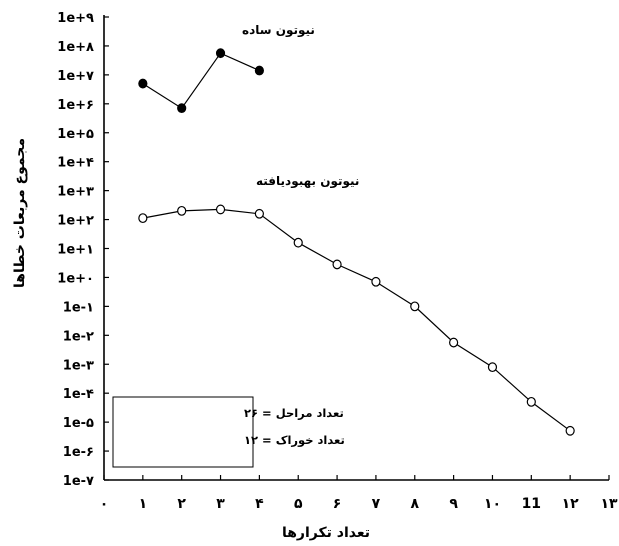  What do you see at coordinates (78, 365) in the screenshot?
I see `y-tick-label: 1e-۳` at bounding box center [78, 365].